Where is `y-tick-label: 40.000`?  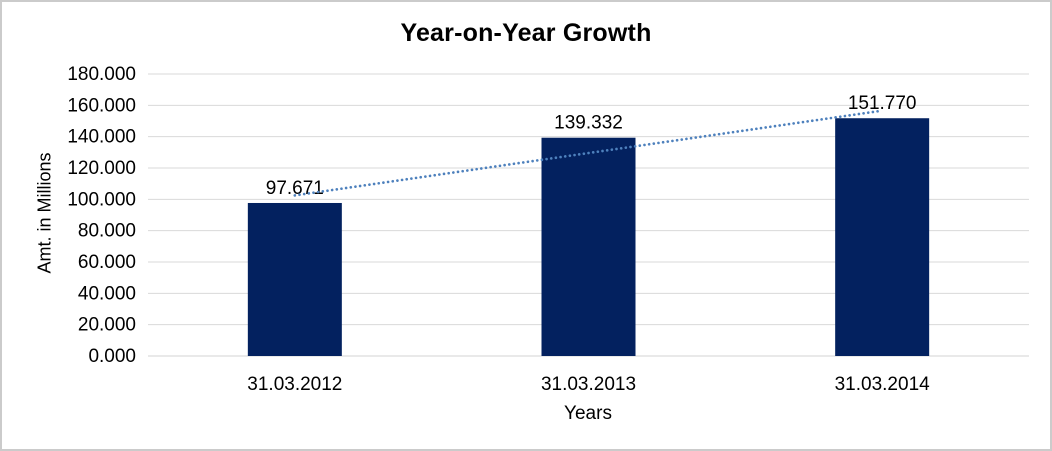 y-tick-label: 40.000 is located at coordinates (107, 293).